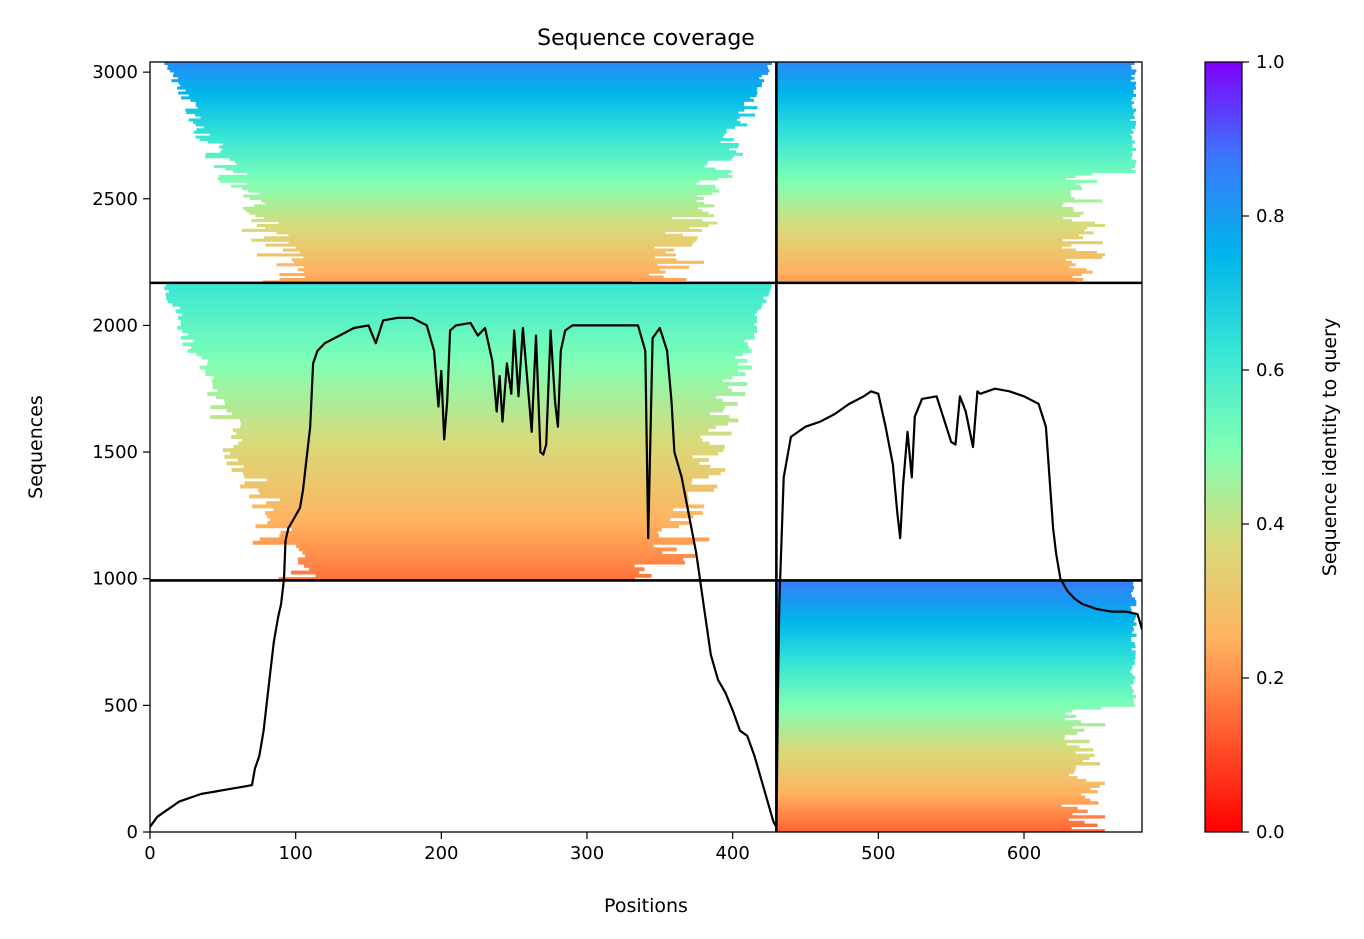  What do you see at coordinates (115, 72) in the screenshot?
I see `y-tick-label: 3000` at bounding box center [115, 72].